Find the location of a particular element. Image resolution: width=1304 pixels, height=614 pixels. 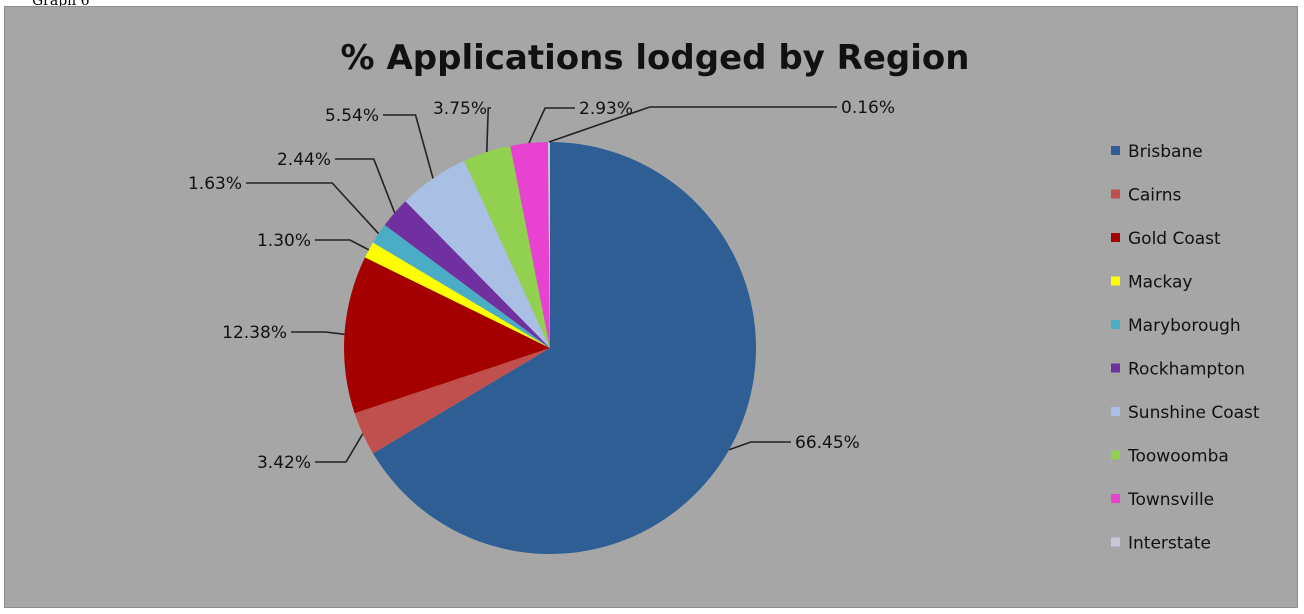

legend-label: Maryborough is located at coordinates (1184, 326).